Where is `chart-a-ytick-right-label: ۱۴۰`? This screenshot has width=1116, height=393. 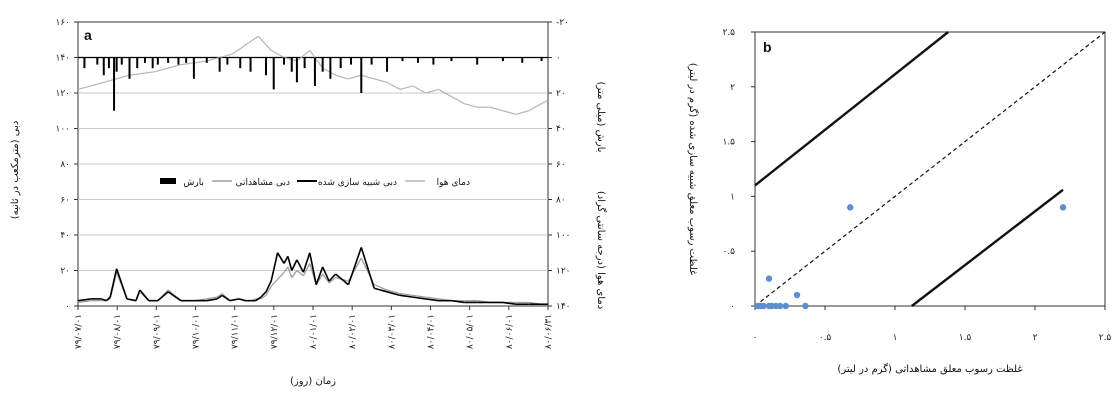 chart-a-ytick-right-label: ۱۴۰ is located at coordinates (563, 307).